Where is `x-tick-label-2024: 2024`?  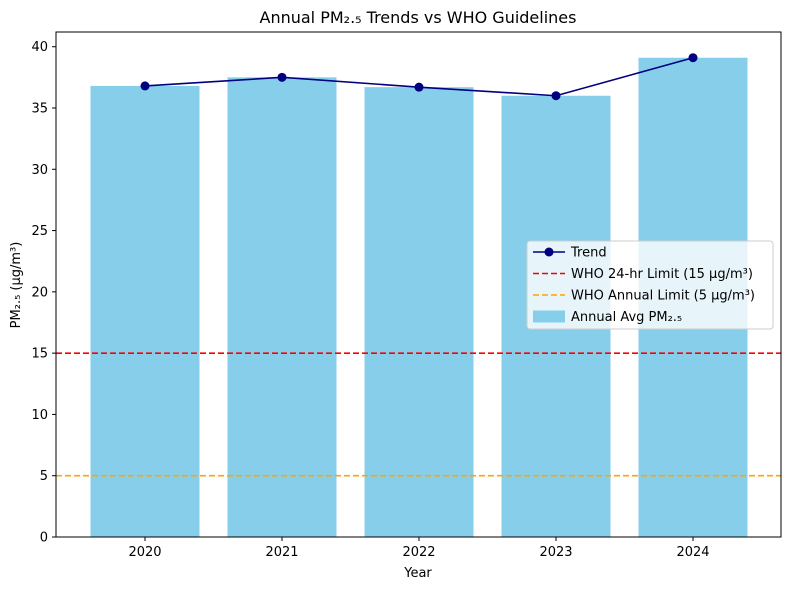
x-tick-label-2024: 2024 is located at coordinates (692, 552).